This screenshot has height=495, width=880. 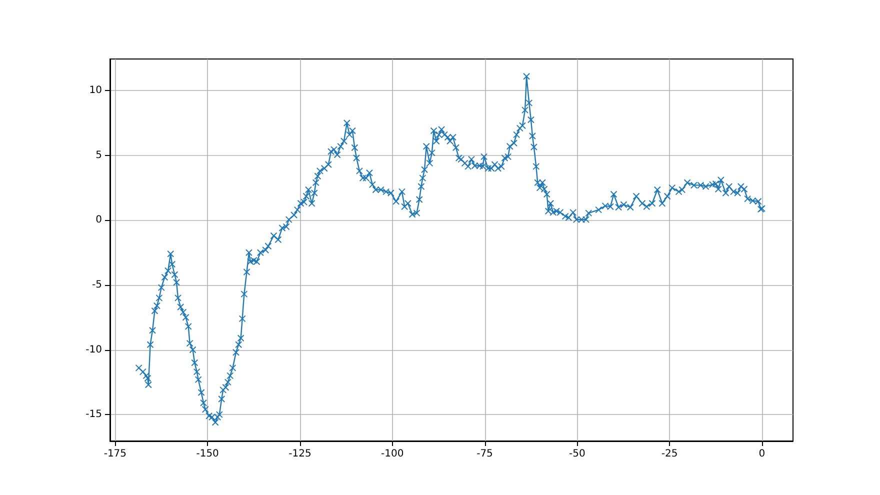 What do you see at coordinates (577, 454) in the screenshot?
I see `x-tick-label: -50` at bounding box center [577, 454].